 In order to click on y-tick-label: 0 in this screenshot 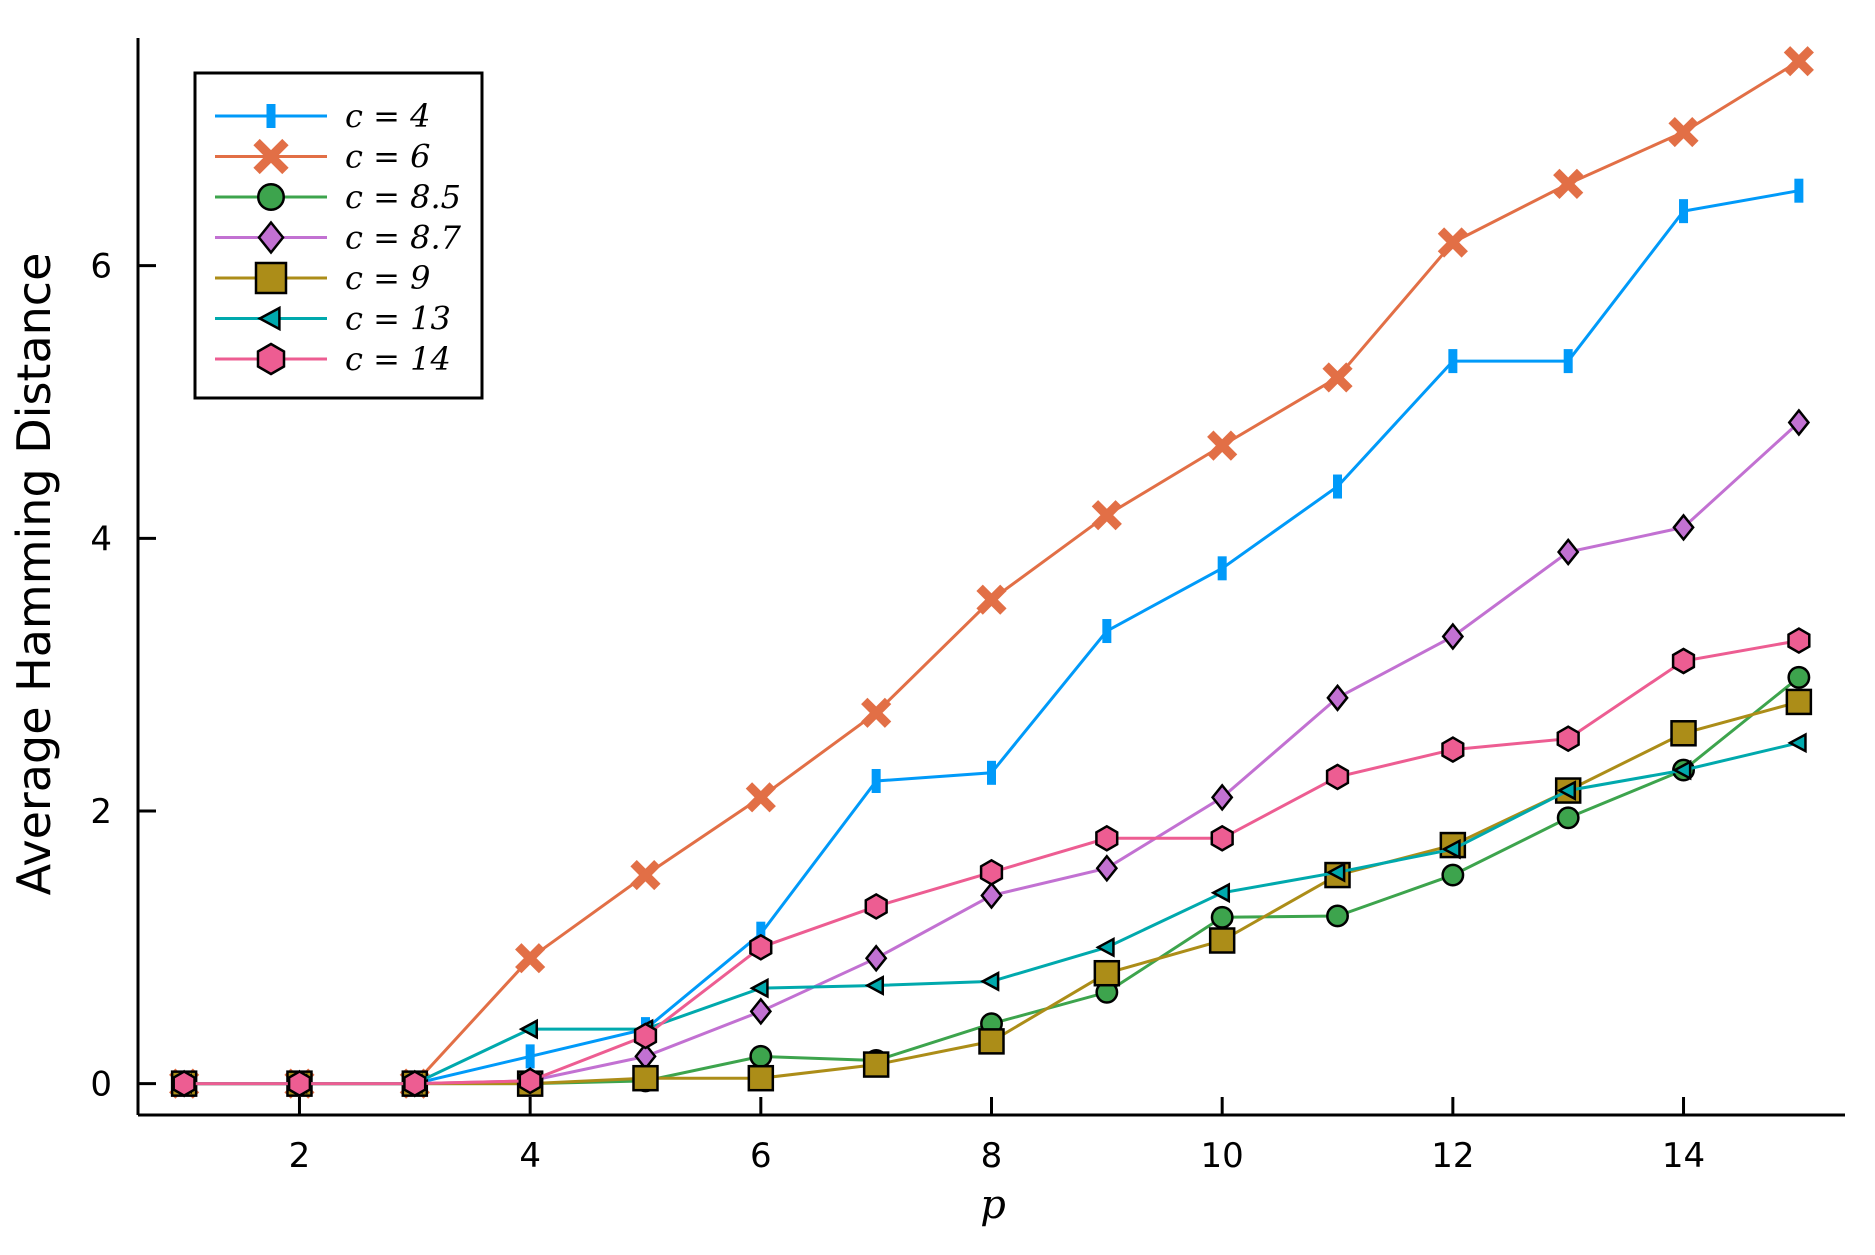, I will do `click(101, 1085)`.